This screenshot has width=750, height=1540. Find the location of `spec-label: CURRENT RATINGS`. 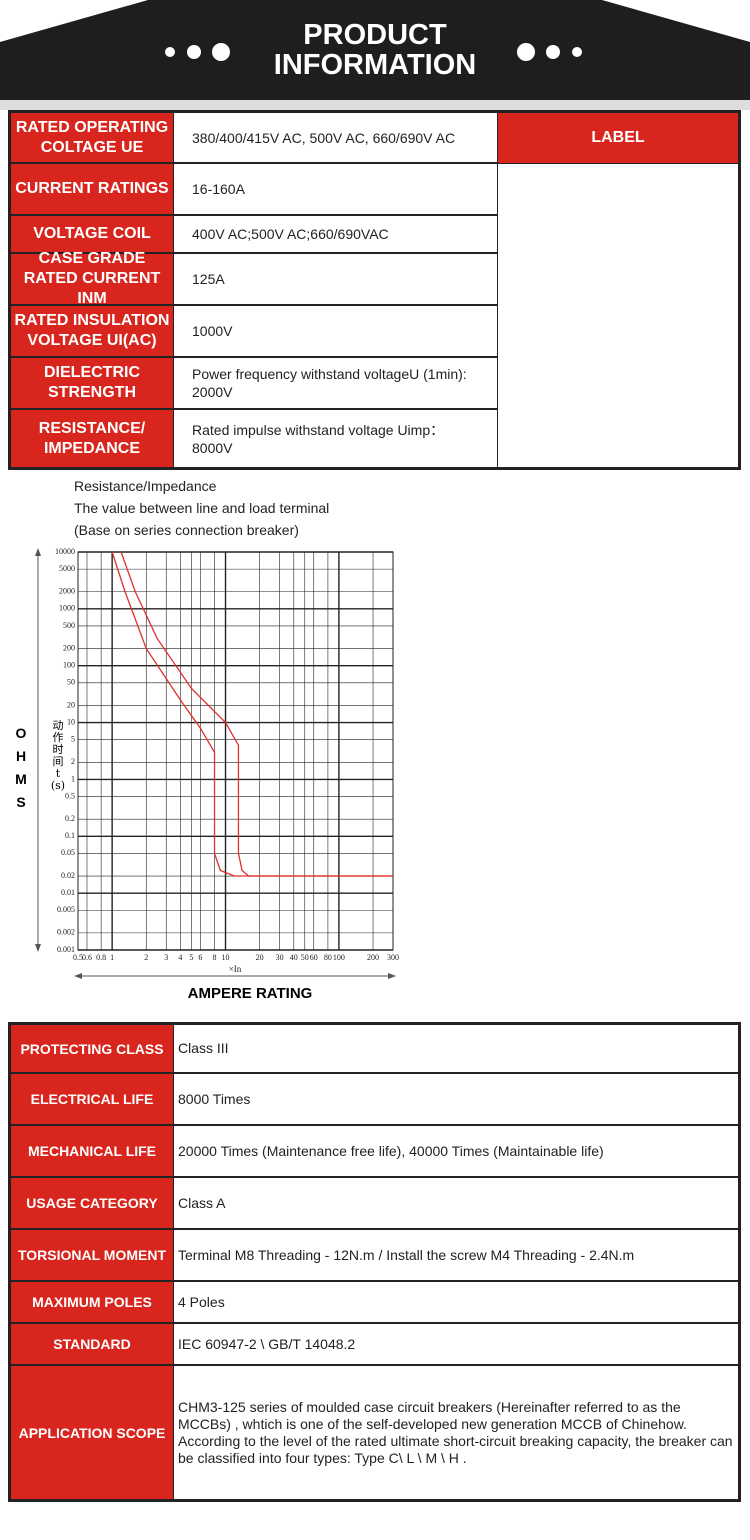

spec-label: CURRENT RATINGS is located at coordinates (92, 189).